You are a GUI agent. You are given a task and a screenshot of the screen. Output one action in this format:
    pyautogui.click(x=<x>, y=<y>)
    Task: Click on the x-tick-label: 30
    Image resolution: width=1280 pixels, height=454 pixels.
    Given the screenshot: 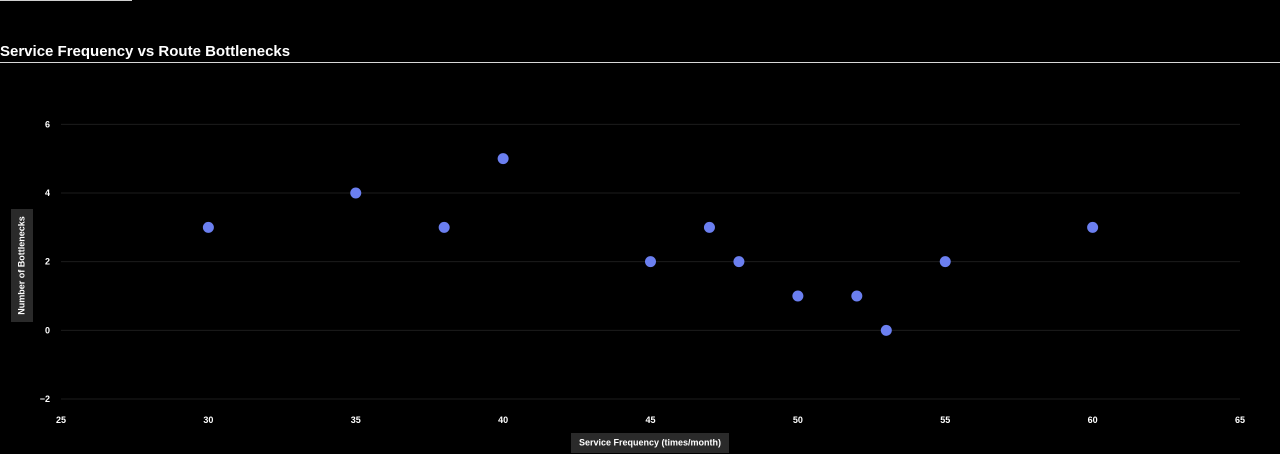 What is the action you would take?
    pyautogui.click(x=208, y=420)
    